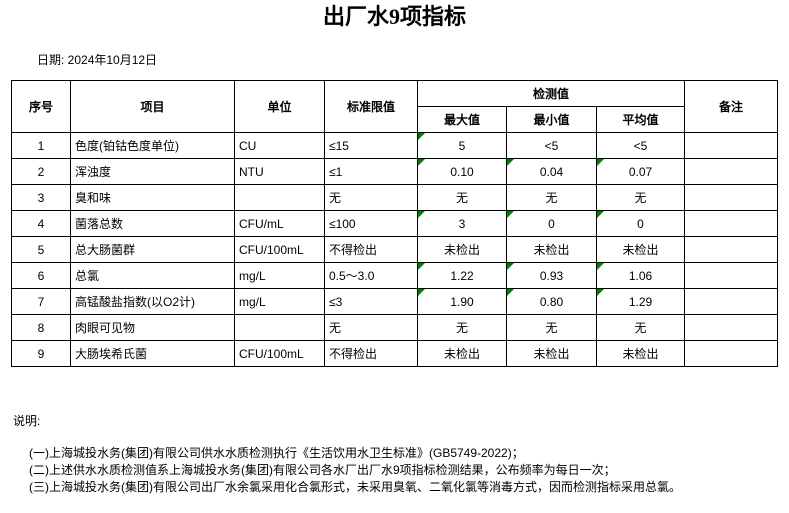  What do you see at coordinates (551, 145) in the screenshot?
I see `cell-min: <5` at bounding box center [551, 145].